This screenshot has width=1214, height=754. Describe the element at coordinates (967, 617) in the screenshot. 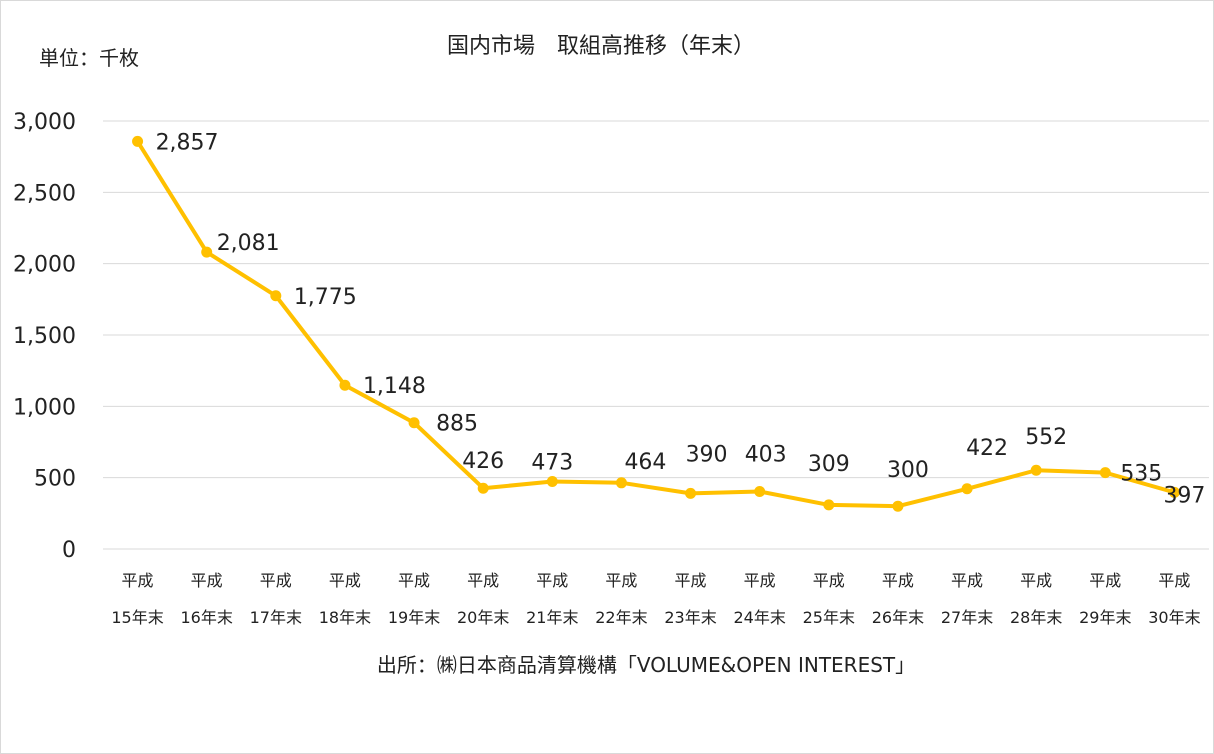

I see `x-tick-label: 27年末` at that location.